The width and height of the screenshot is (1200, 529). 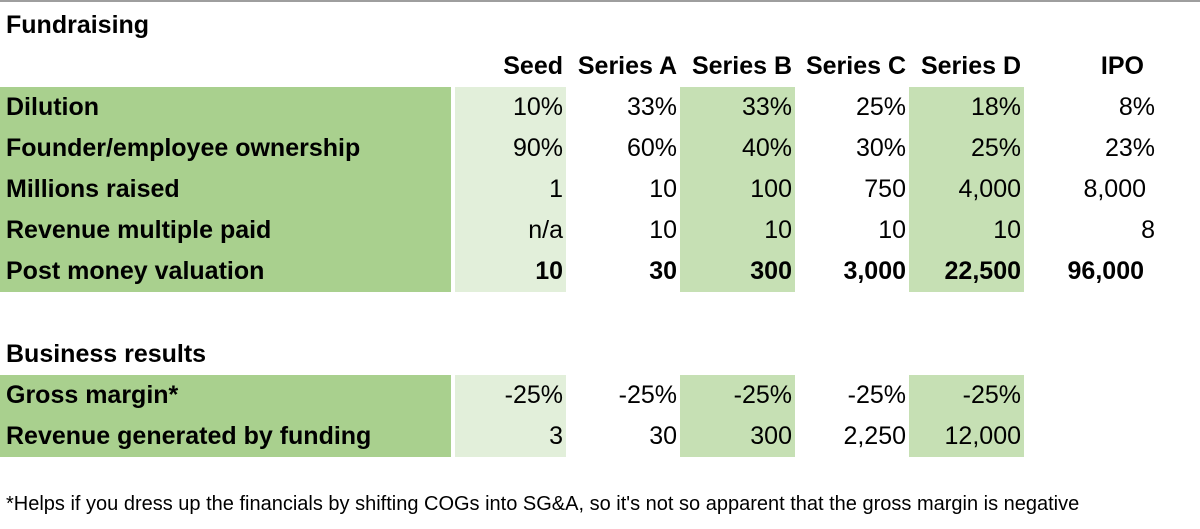 I want to click on row-label-gross-margin: Gross margin*, so click(x=225, y=395).